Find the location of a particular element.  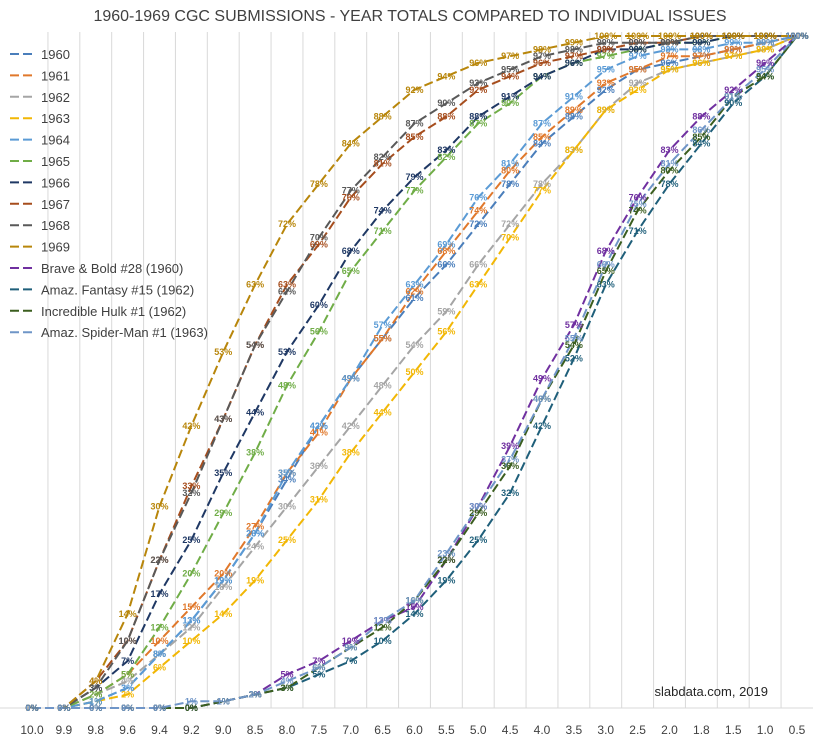

data-label: 1% is located at coordinates (223, 701).